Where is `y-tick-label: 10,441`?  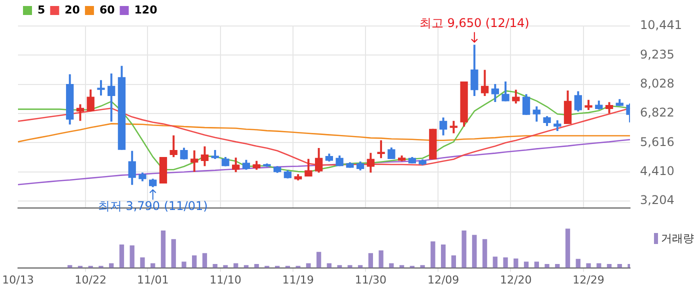
y-tick-label: 10,441 is located at coordinates (661, 25).